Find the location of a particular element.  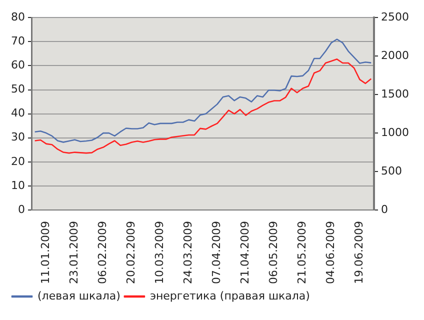

y2-tick-label: 2500 is located at coordinates (395, 17).